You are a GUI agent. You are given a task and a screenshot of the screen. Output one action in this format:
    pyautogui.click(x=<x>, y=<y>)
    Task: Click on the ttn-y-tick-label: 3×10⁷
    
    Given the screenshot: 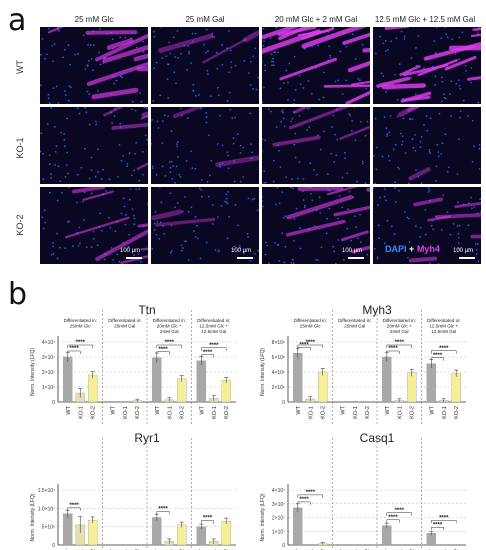 What is the action you would take?
    pyautogui.click(x=48, y=358)
    